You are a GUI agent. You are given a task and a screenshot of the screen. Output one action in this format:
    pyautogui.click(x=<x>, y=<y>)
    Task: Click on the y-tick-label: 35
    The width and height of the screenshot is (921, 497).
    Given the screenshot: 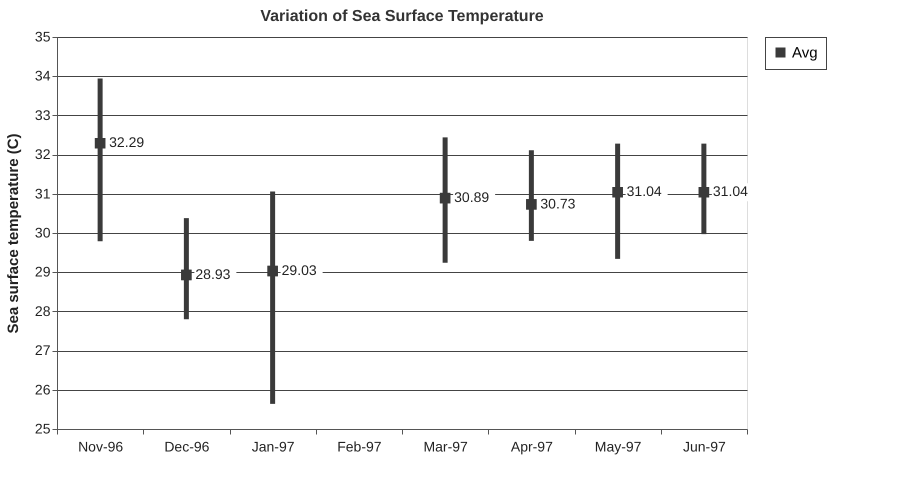 What is the action you would take?
    pyautogui.click(x=42, y=36)
    